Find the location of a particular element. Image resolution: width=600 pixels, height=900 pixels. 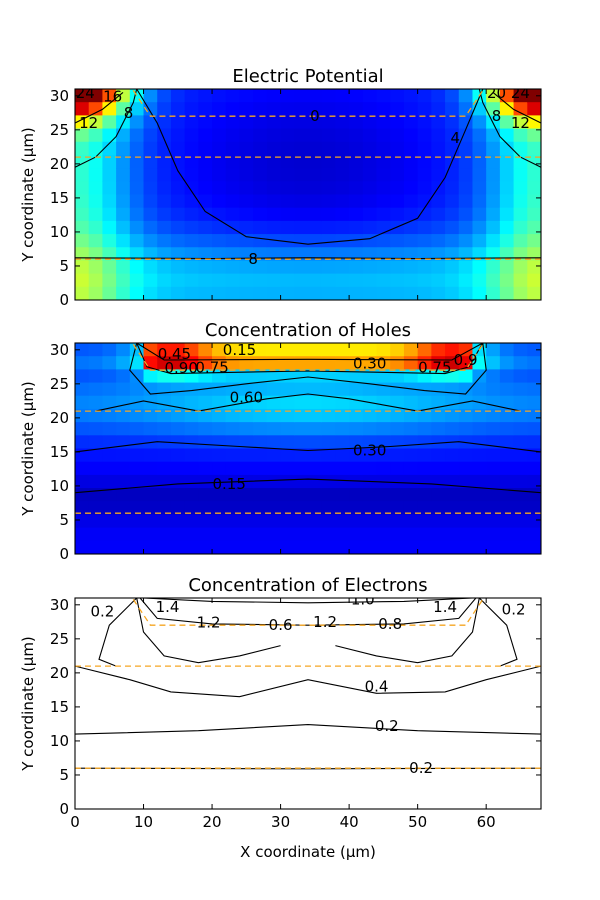

contour-label: 8 is located at coordinates (129, 113).